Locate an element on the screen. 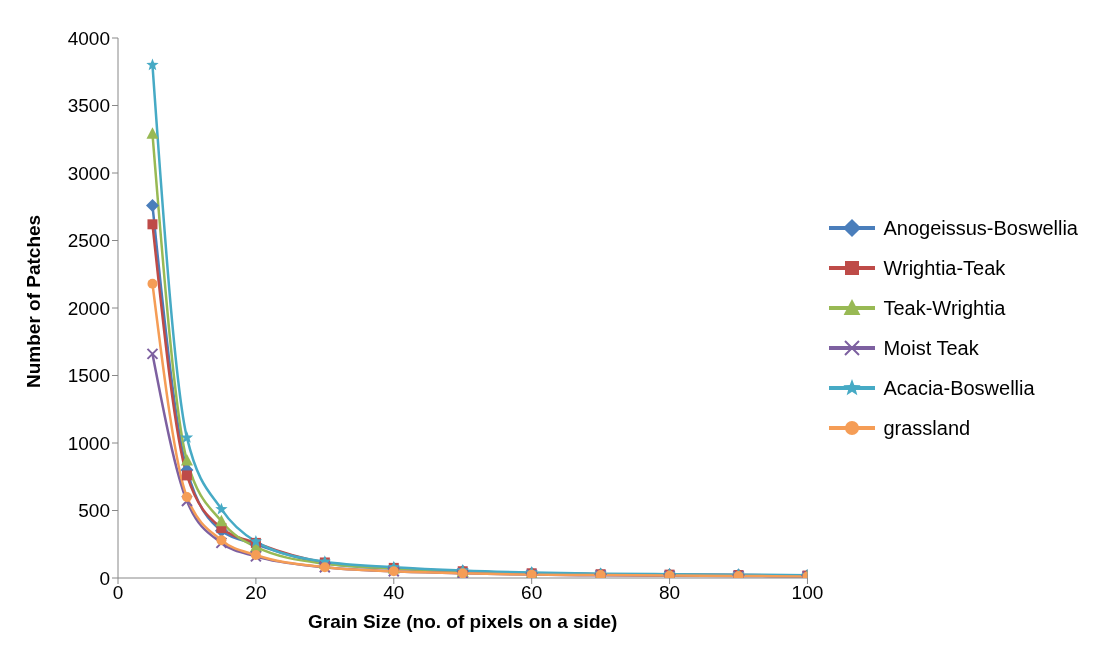 The image size is (1095, 653). x-tick-label: 0 is located at coordinates (118, 593).